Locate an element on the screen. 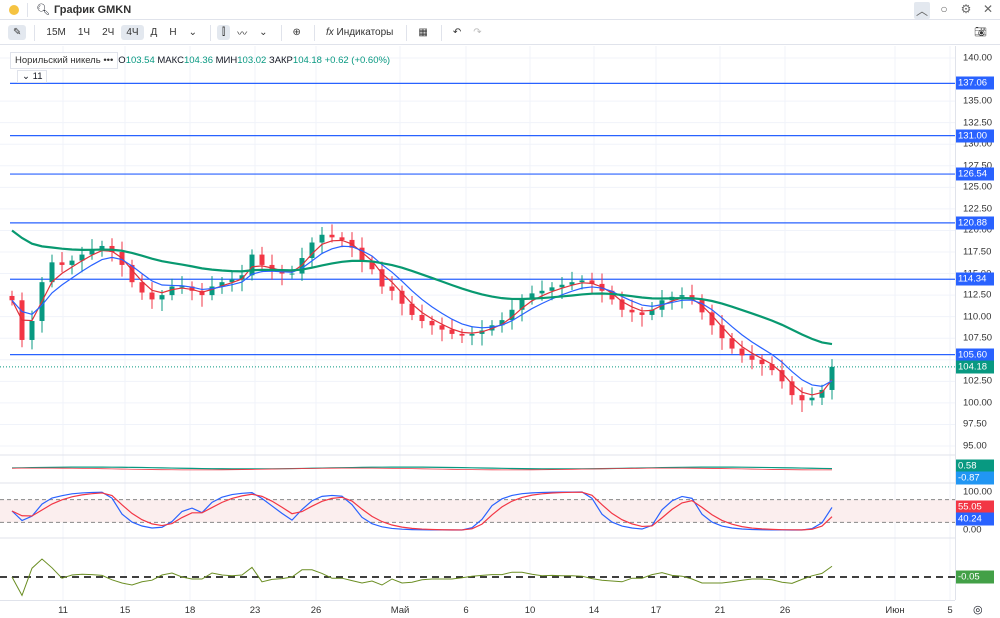  pencil-icon: ✎ is located at coordinates (17, 32).